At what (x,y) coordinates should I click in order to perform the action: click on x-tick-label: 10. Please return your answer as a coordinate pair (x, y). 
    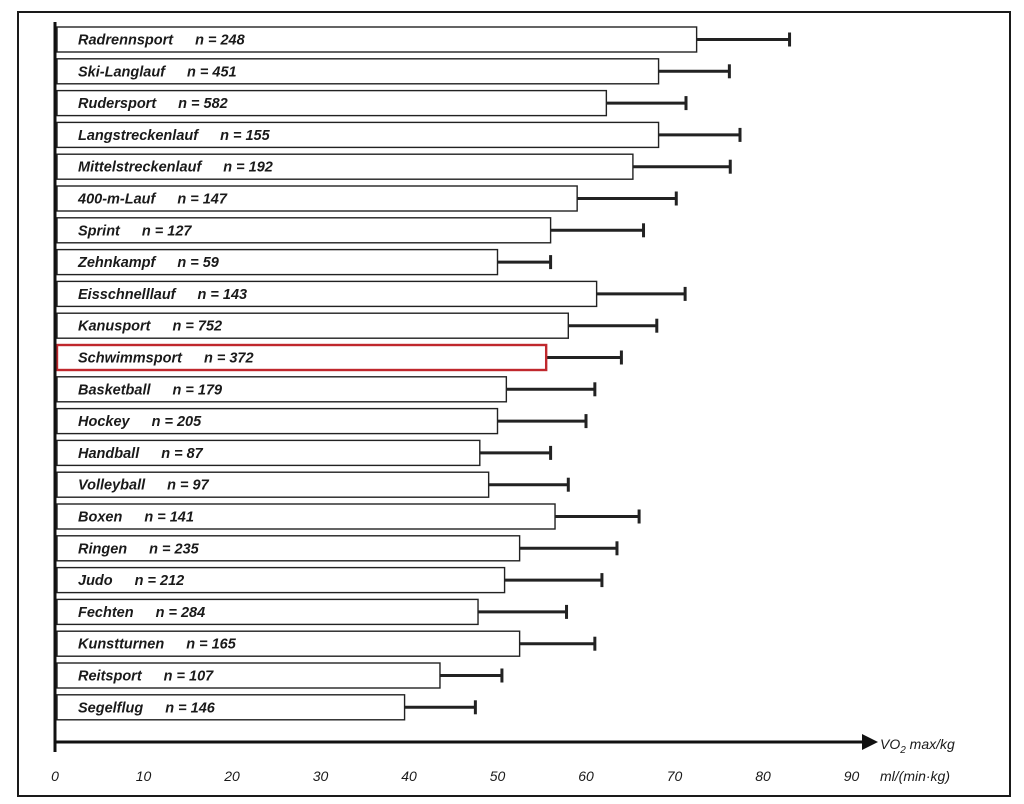
    Looking at the image, I should click on (144, 776).